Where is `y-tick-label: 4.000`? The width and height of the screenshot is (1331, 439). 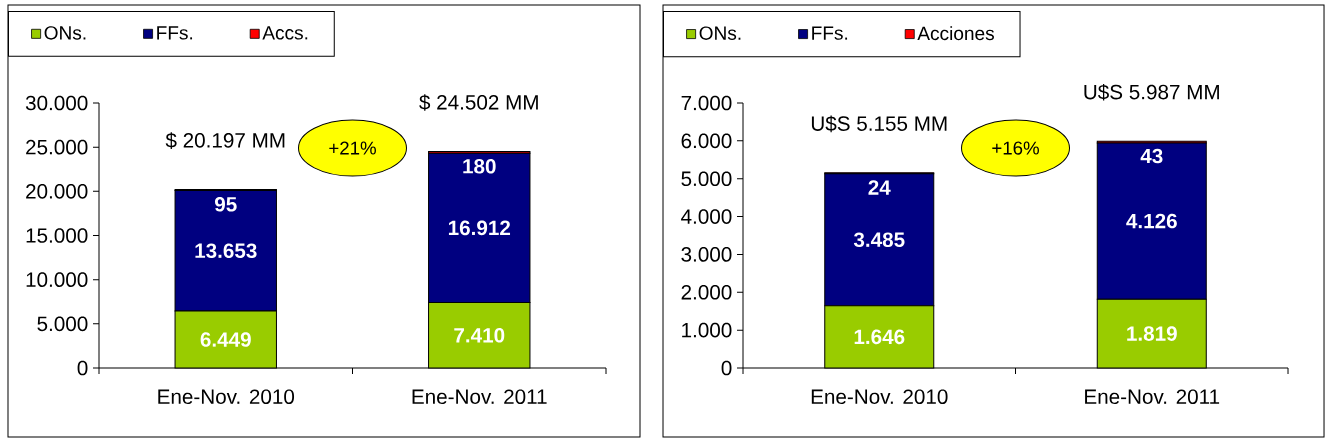 y-tick-label: 4.000 is located at coordinates (706, 216).